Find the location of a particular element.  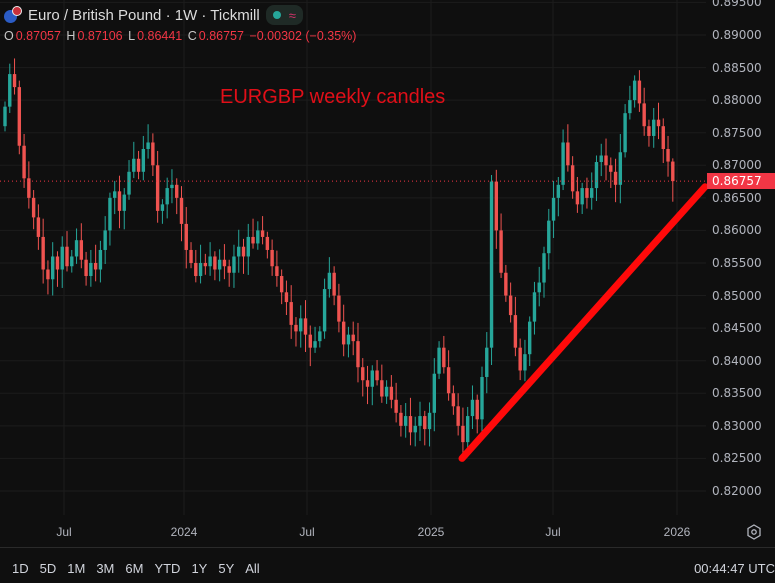

range-button-1y: 1Y is located at coordinates (199, 568).